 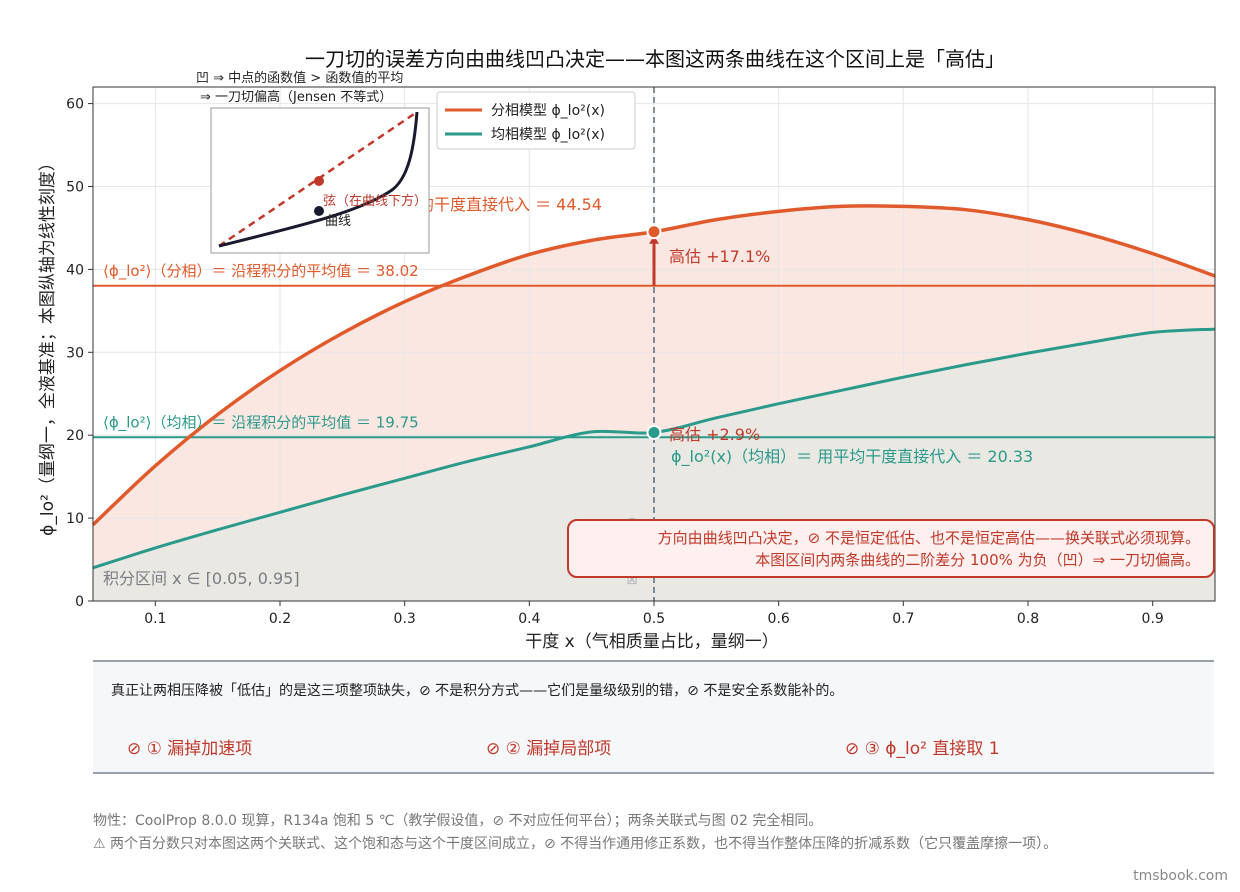 What do you see at coordinates (891, 548) in the screenshot?
I see `concavity-note-box` at bounding box center [891, 548].